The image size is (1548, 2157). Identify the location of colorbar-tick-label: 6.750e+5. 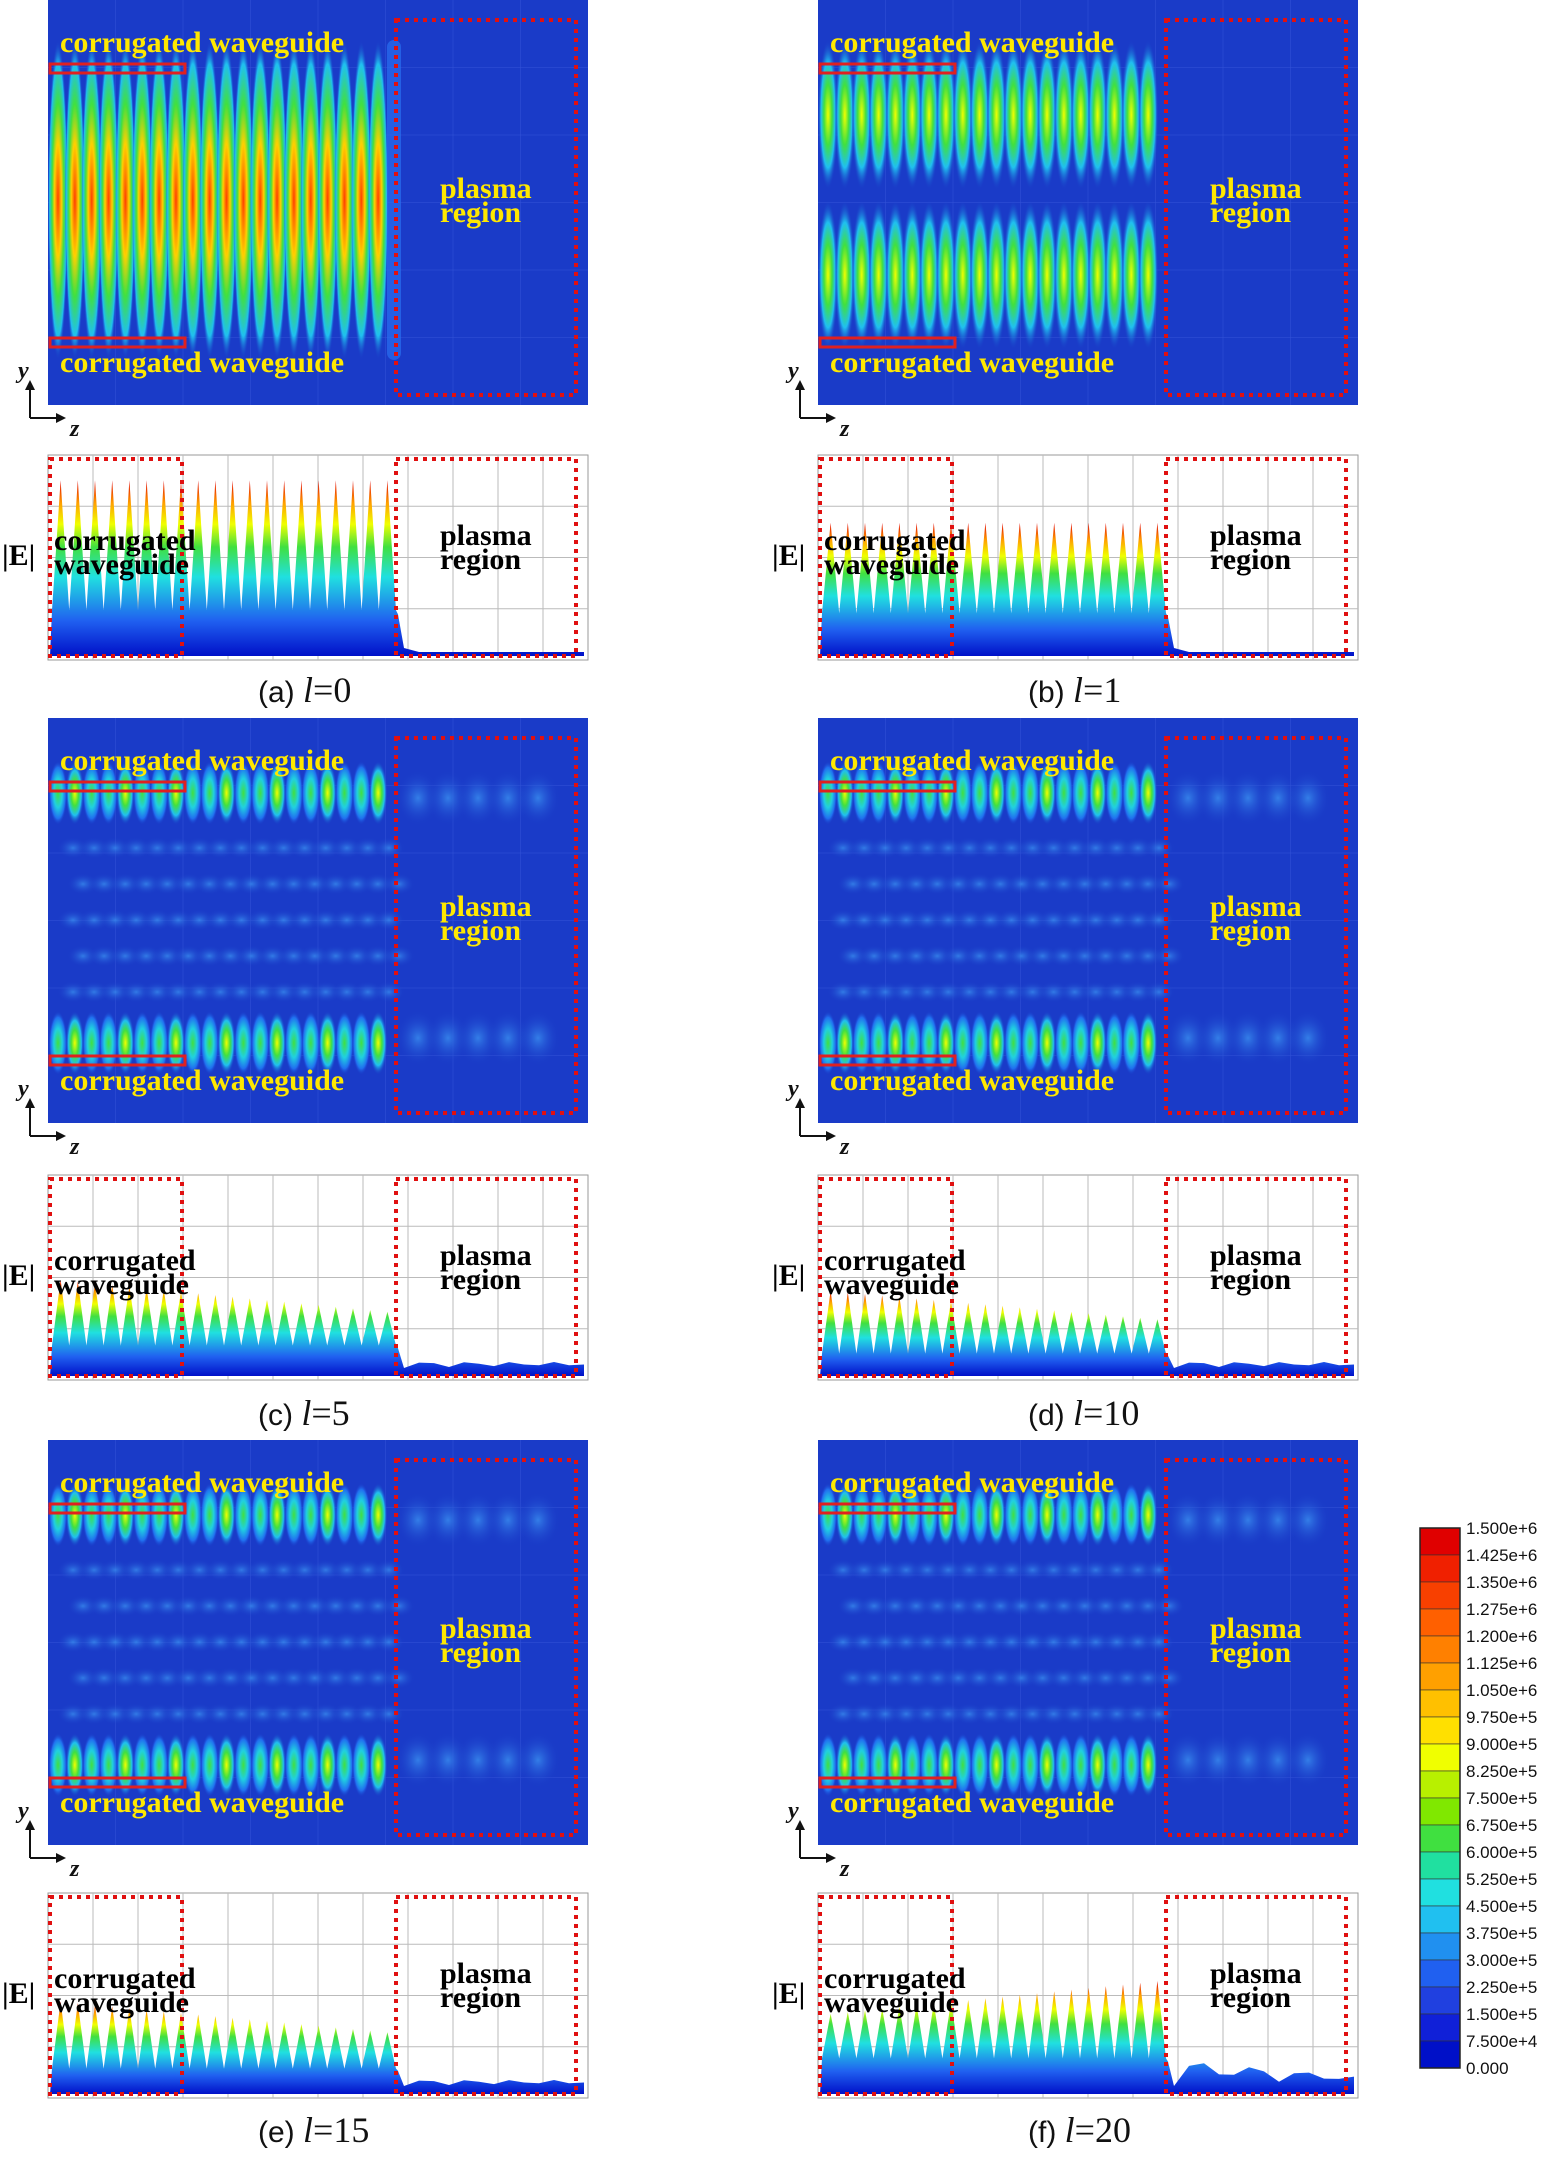
(1501, 1825).